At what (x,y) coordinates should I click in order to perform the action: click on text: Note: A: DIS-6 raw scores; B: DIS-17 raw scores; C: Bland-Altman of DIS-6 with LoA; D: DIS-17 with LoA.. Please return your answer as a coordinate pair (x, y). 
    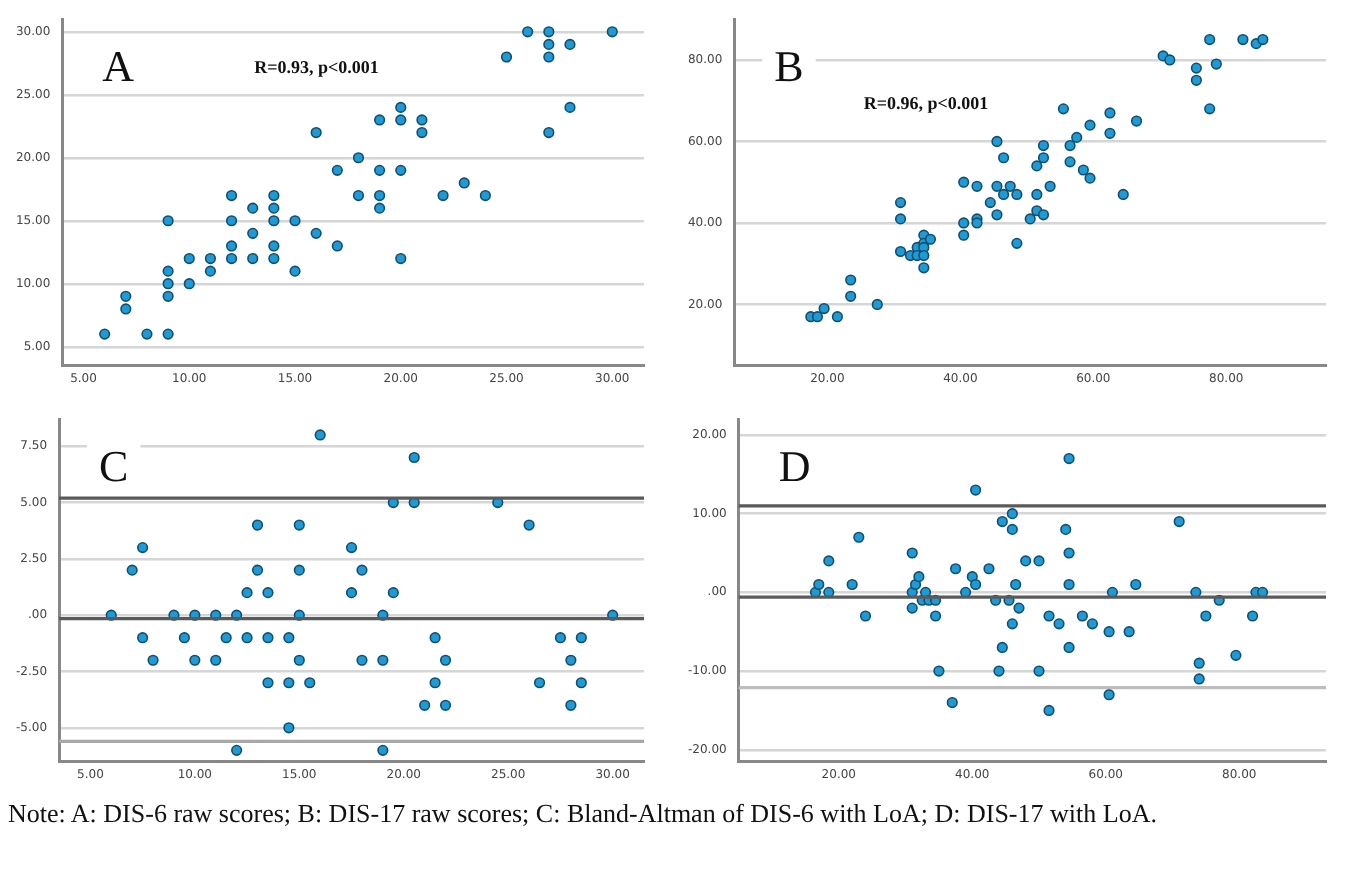
    Looking at the image, I should click on (583, 814).